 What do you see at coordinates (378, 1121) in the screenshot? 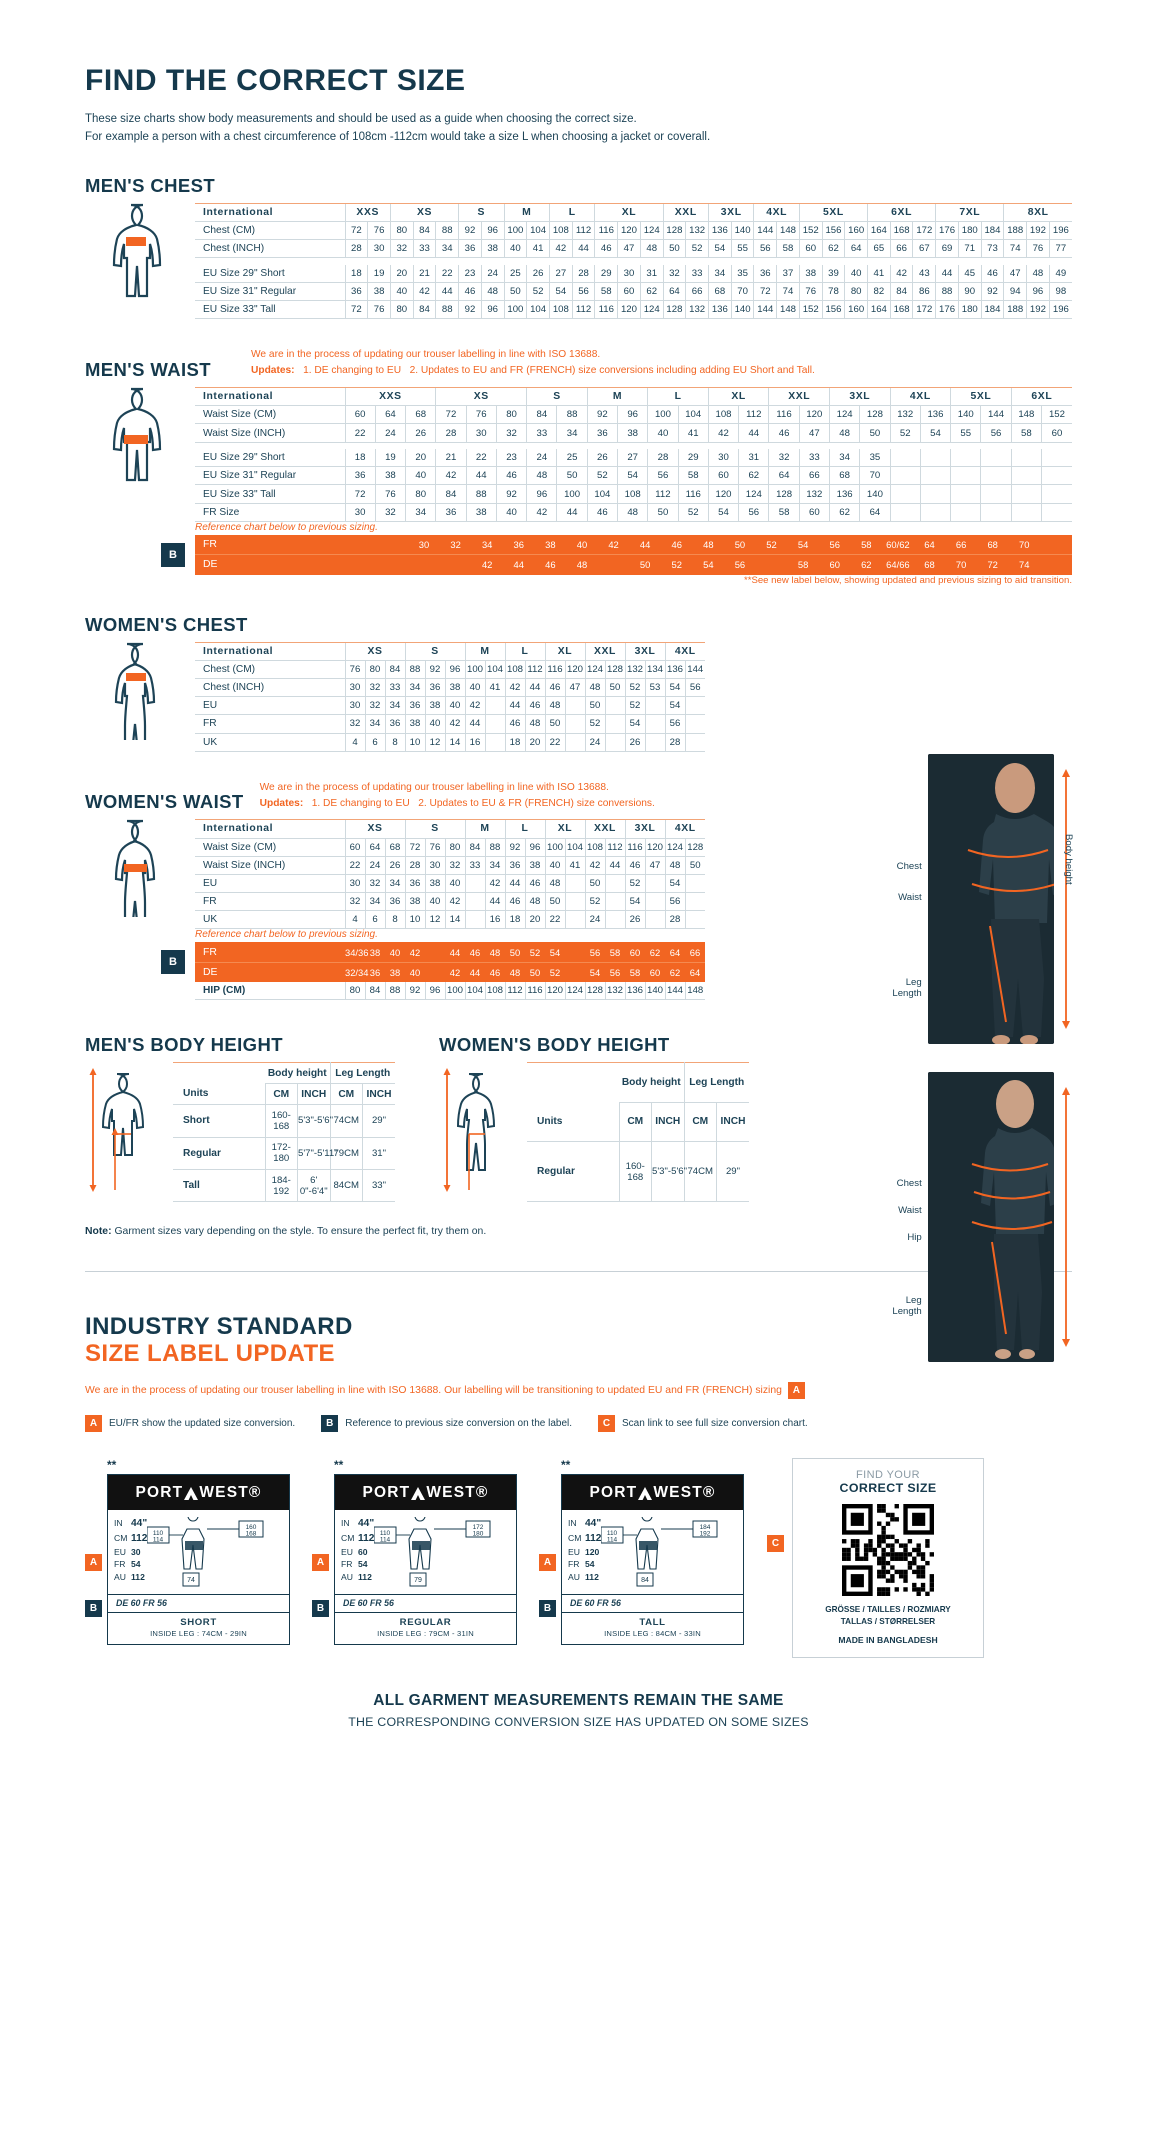
I see `bh-cell: 29"` at bounding box center [378, 1121].